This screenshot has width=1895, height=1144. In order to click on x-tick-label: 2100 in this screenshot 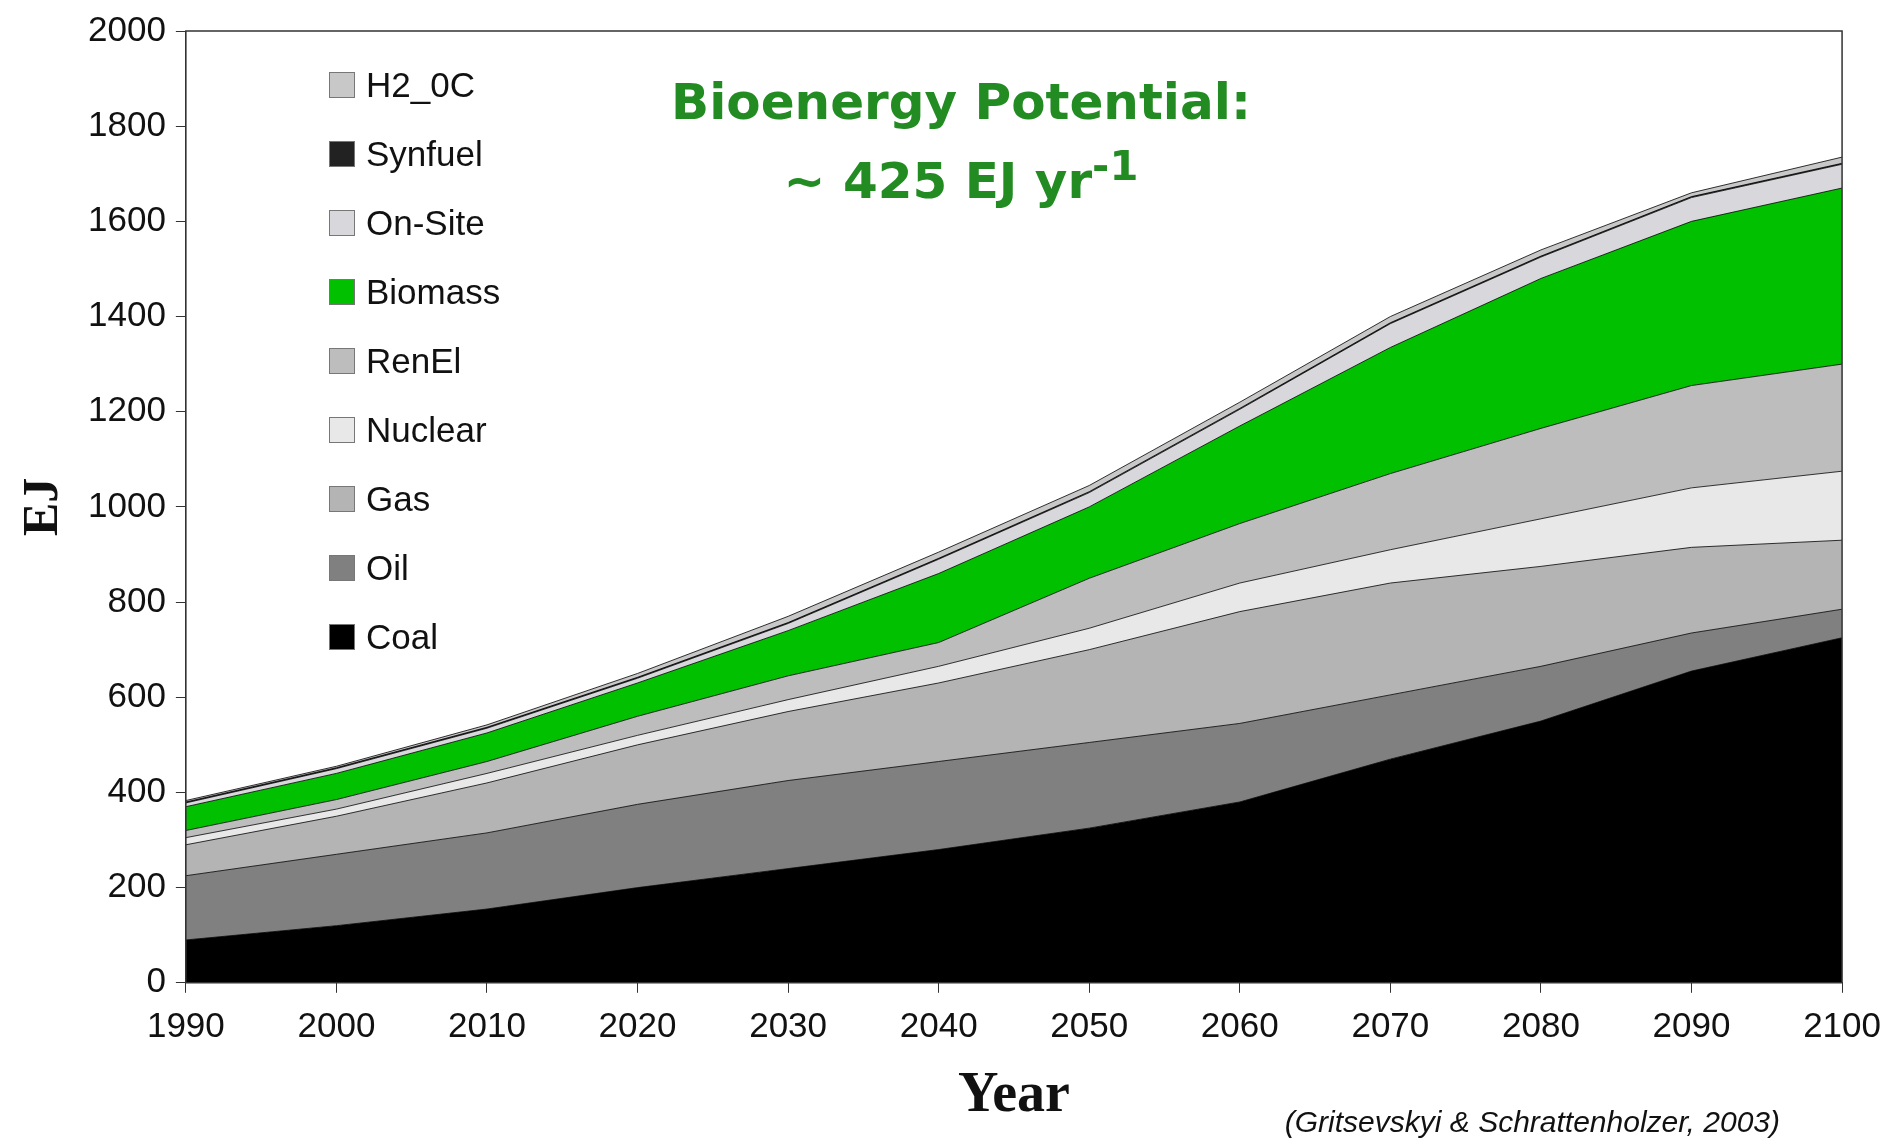, I will do `click(1842, 1025)`.